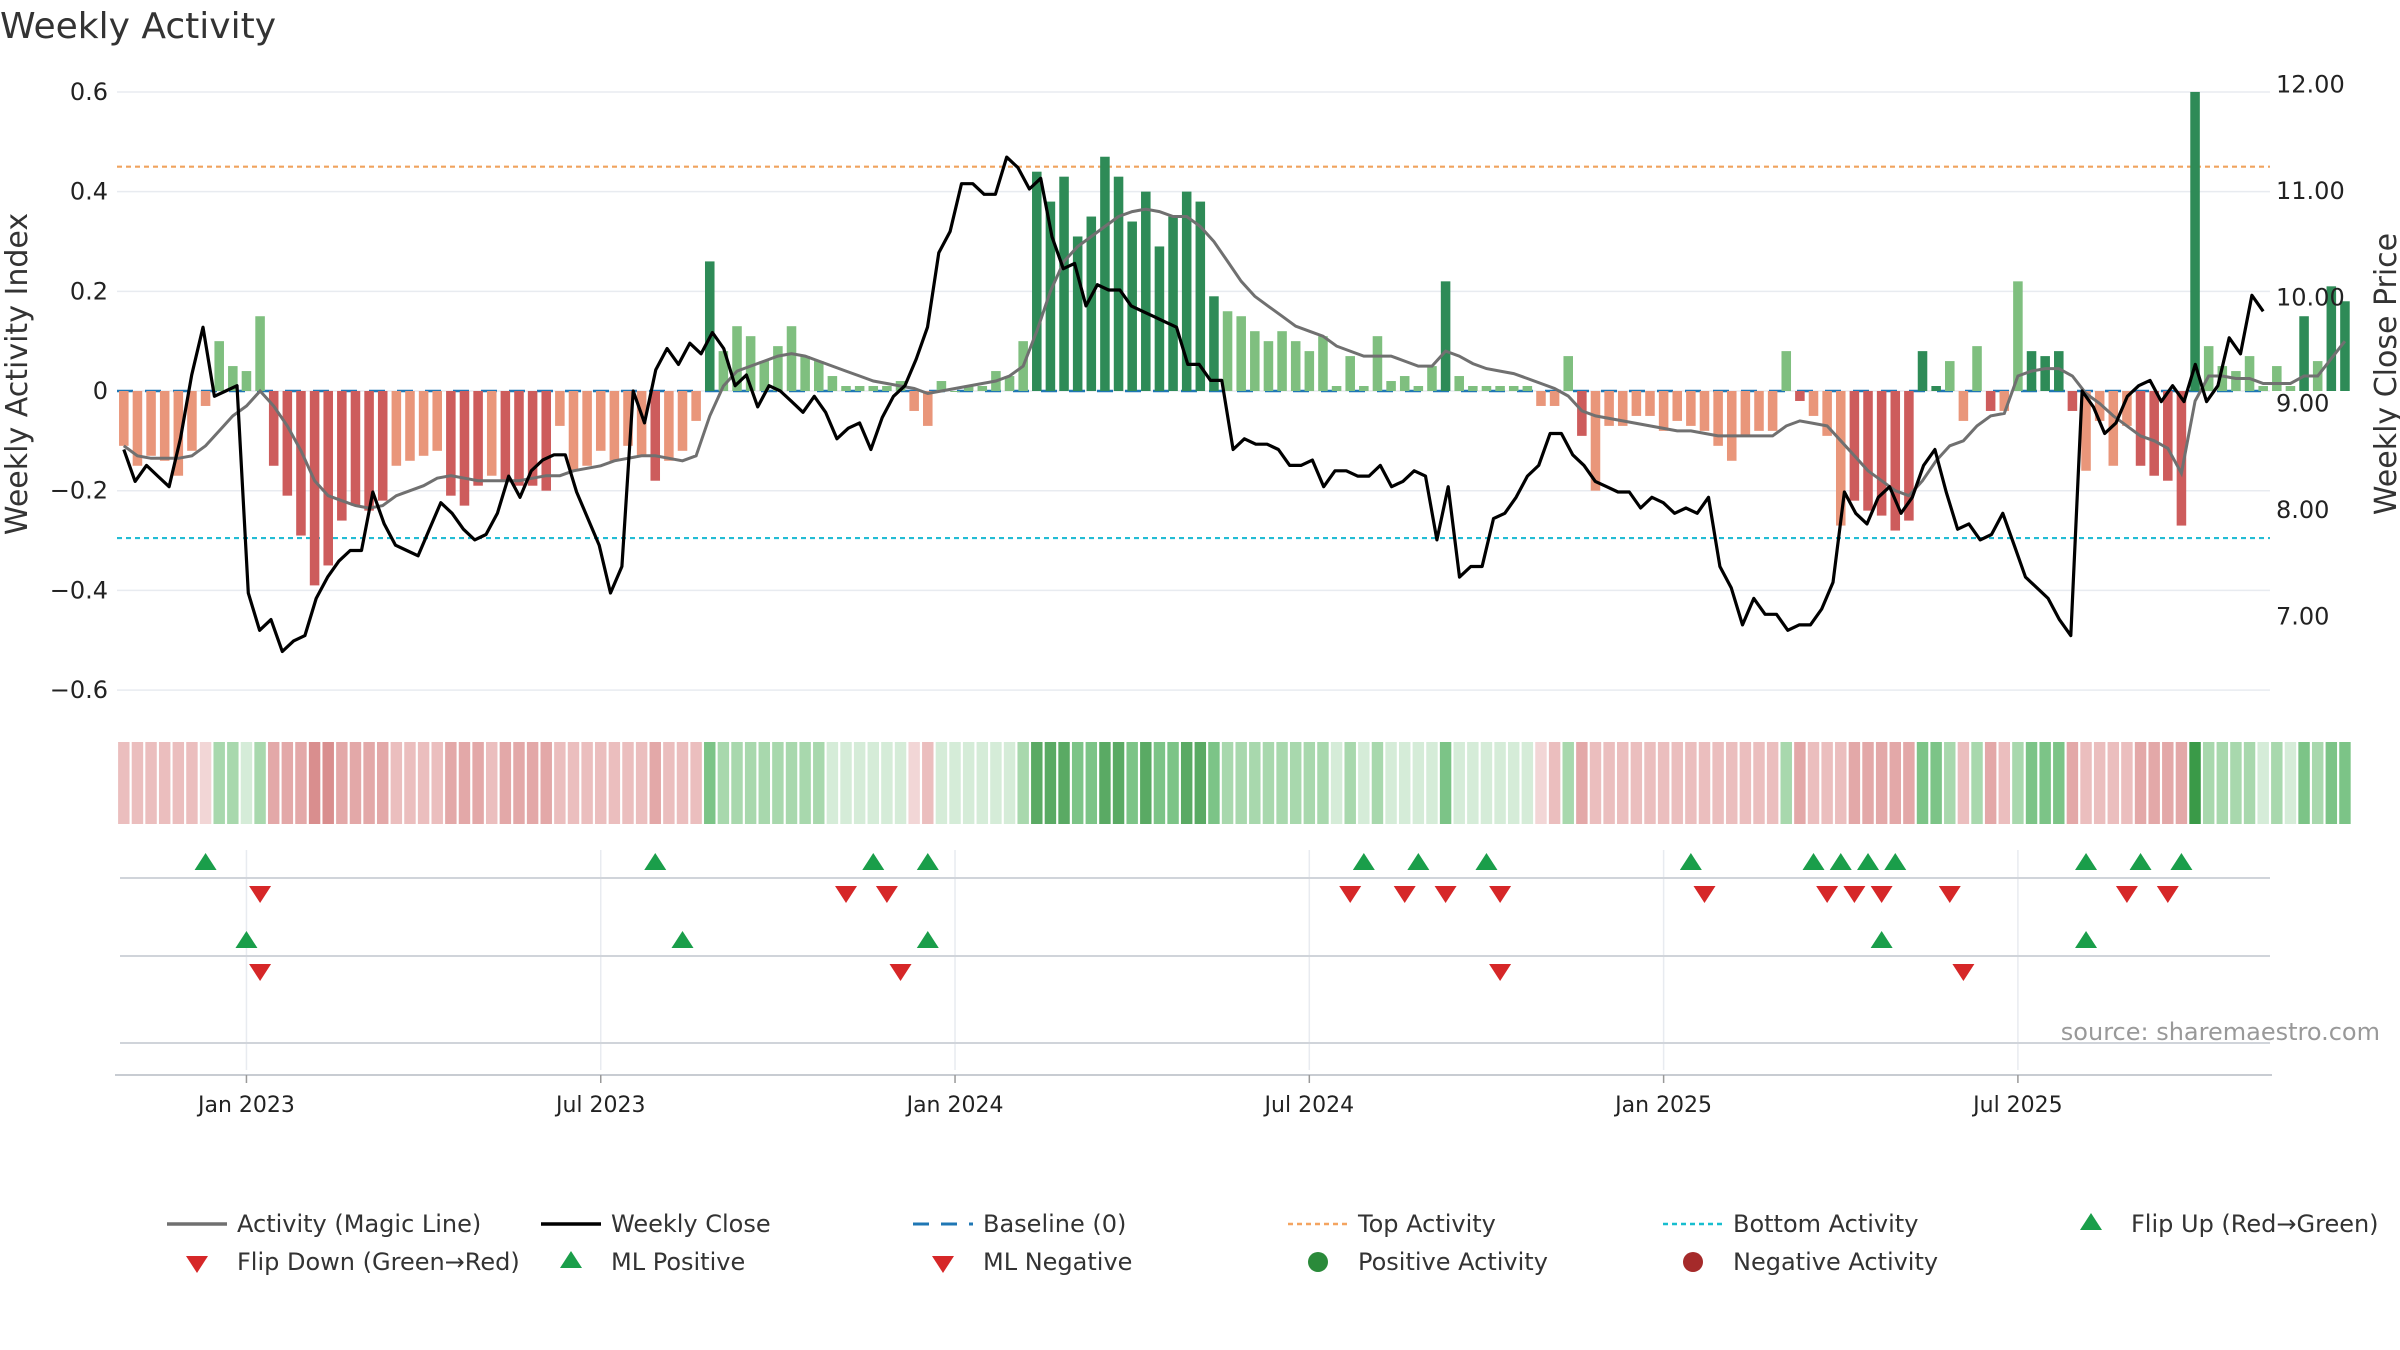 Image resolution: width=2400 pixels, height=1350 pixels. I want to click on legend-item: Top Activity, so click(1392, 1224).